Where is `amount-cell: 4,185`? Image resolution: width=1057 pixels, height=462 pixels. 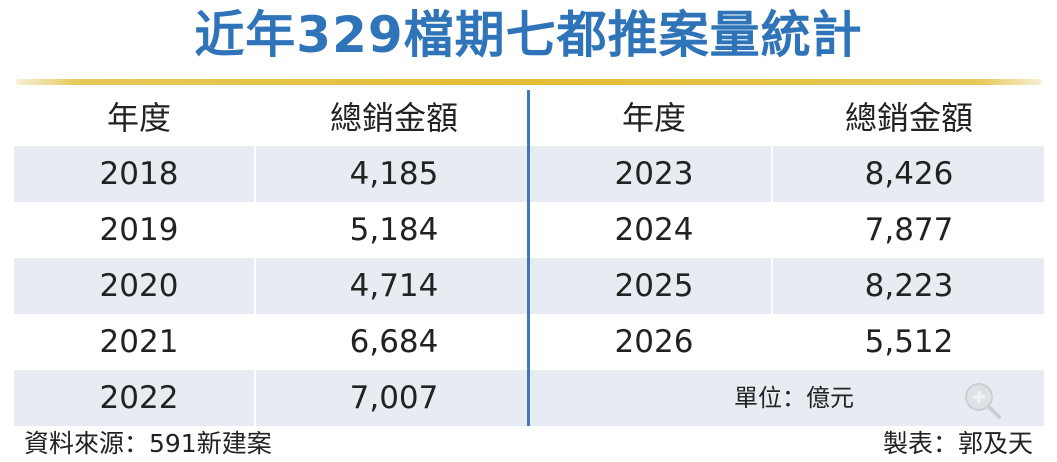 amount-cell: 4,185 is located at coordinates (394, 174).